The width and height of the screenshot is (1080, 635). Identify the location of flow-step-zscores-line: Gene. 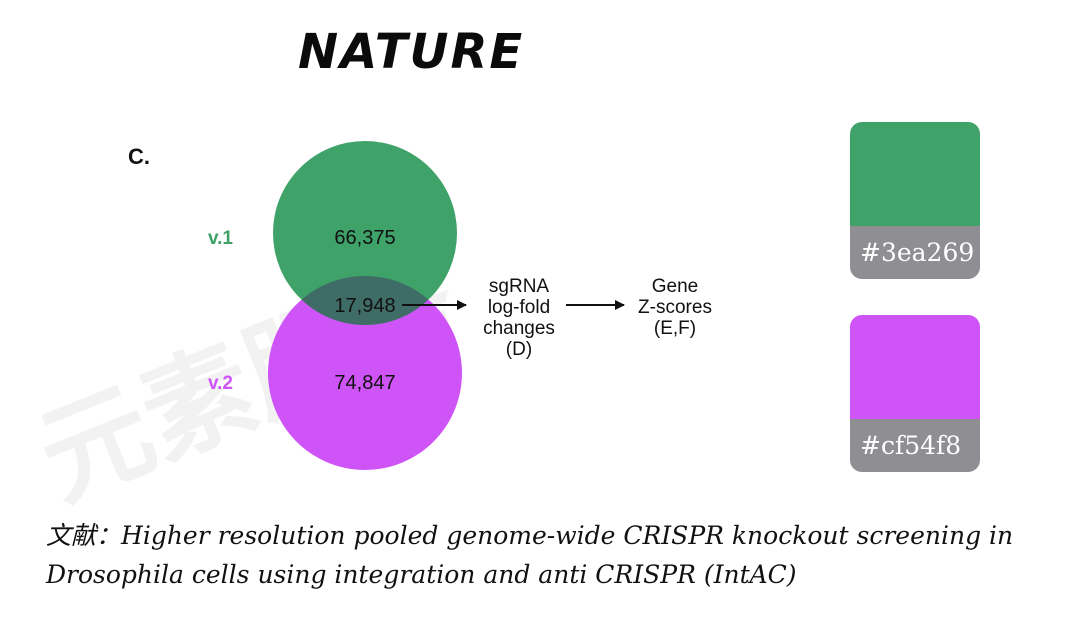
(675, 286).